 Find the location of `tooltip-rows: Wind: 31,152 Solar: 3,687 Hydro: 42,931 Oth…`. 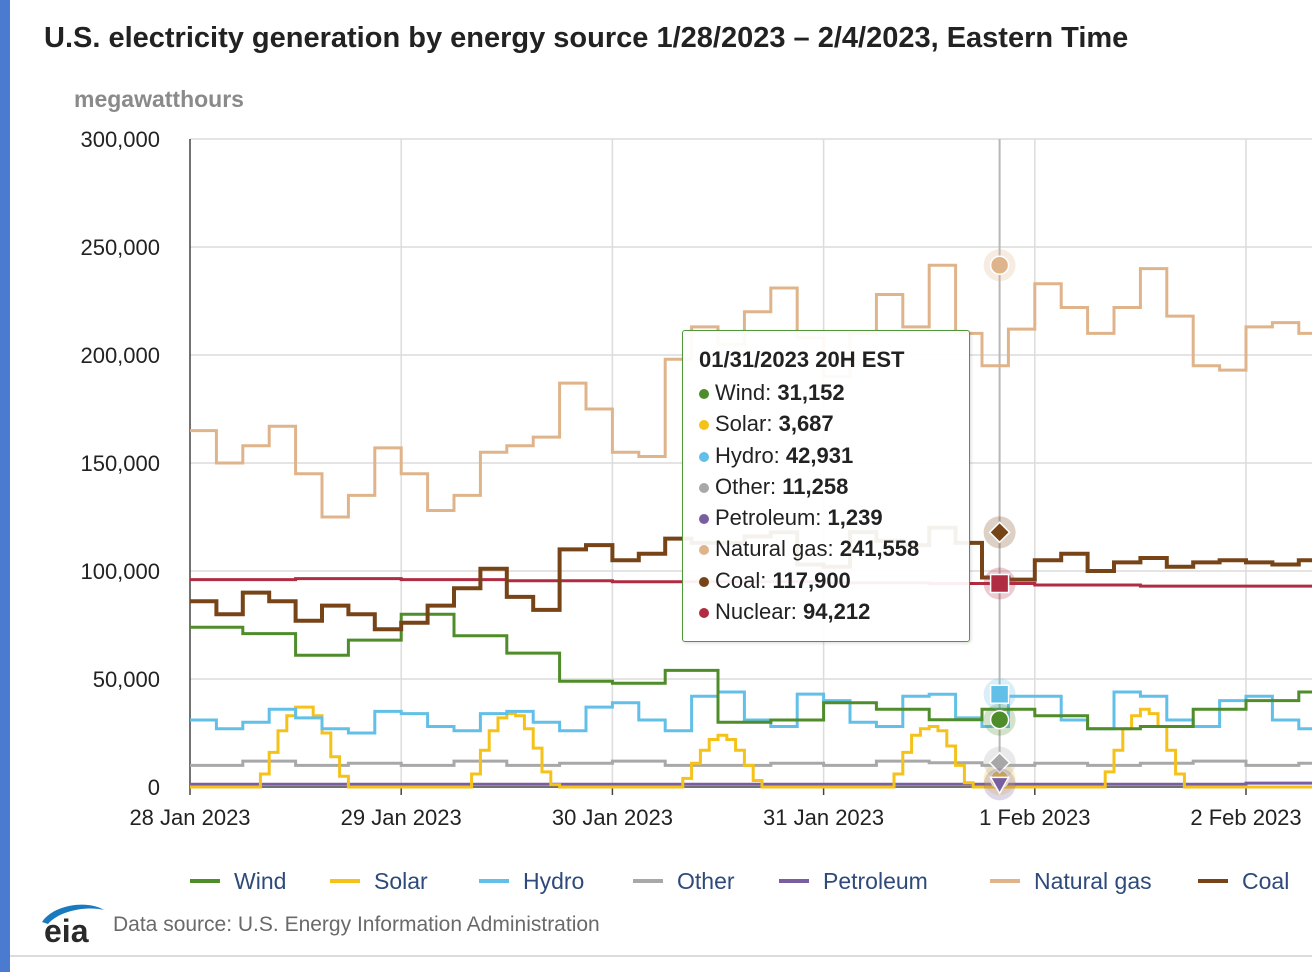

tooltip-rows: Wind: 31,152 Solar: 3,687 Hydro: 42,931 Oth… is located at coordinates (834, 502).